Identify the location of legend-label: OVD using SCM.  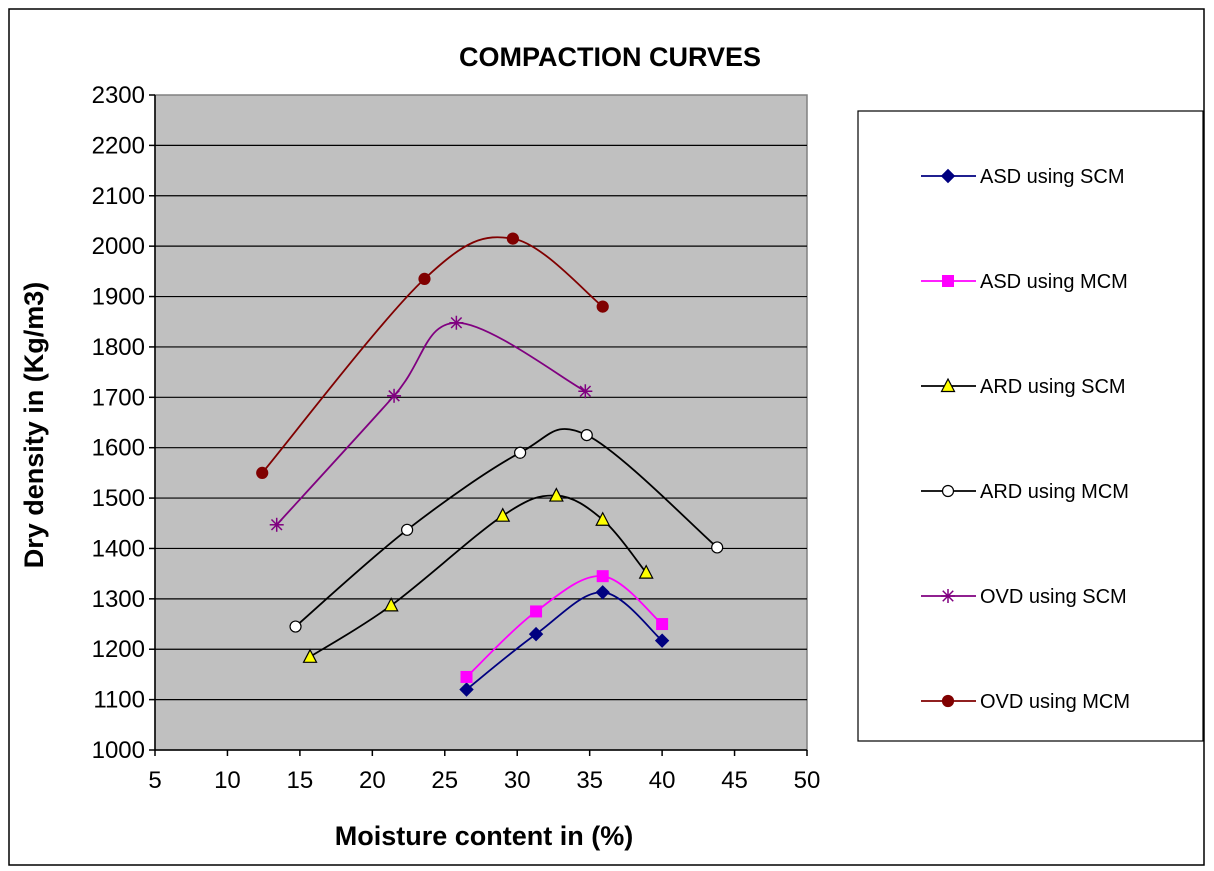
(1053, 597).